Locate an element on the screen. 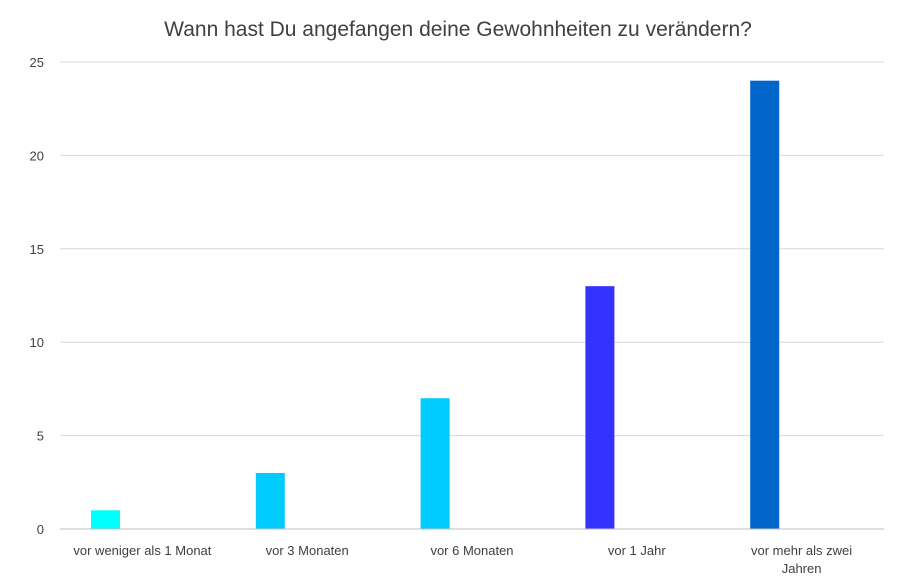  x-tick-label-line: vor 1 Jahr is located at coordinates (637, 550).